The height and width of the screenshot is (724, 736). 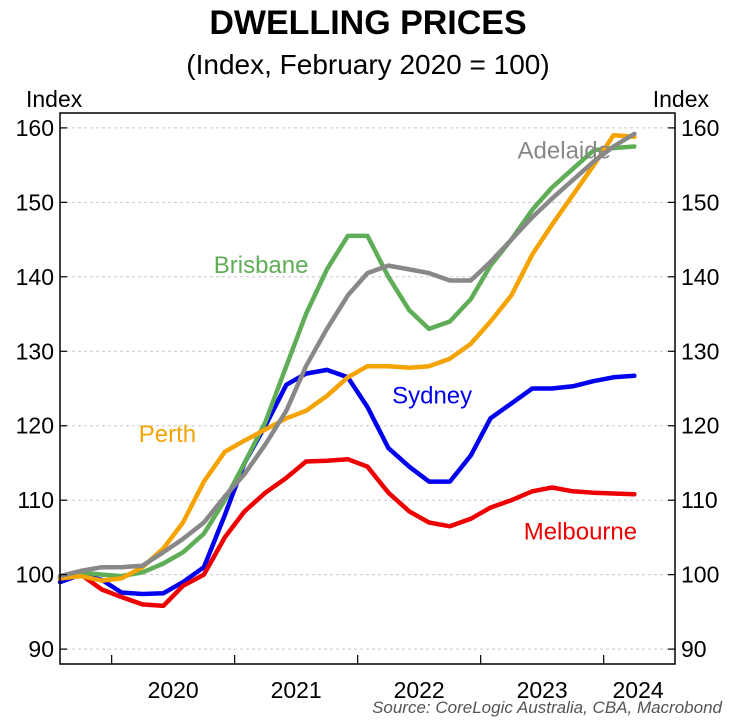 What do you see at coordinates (296, 690) in the screenshot?
I see `x-tick-label-2021: 2021` at bounding box center [296, 690].